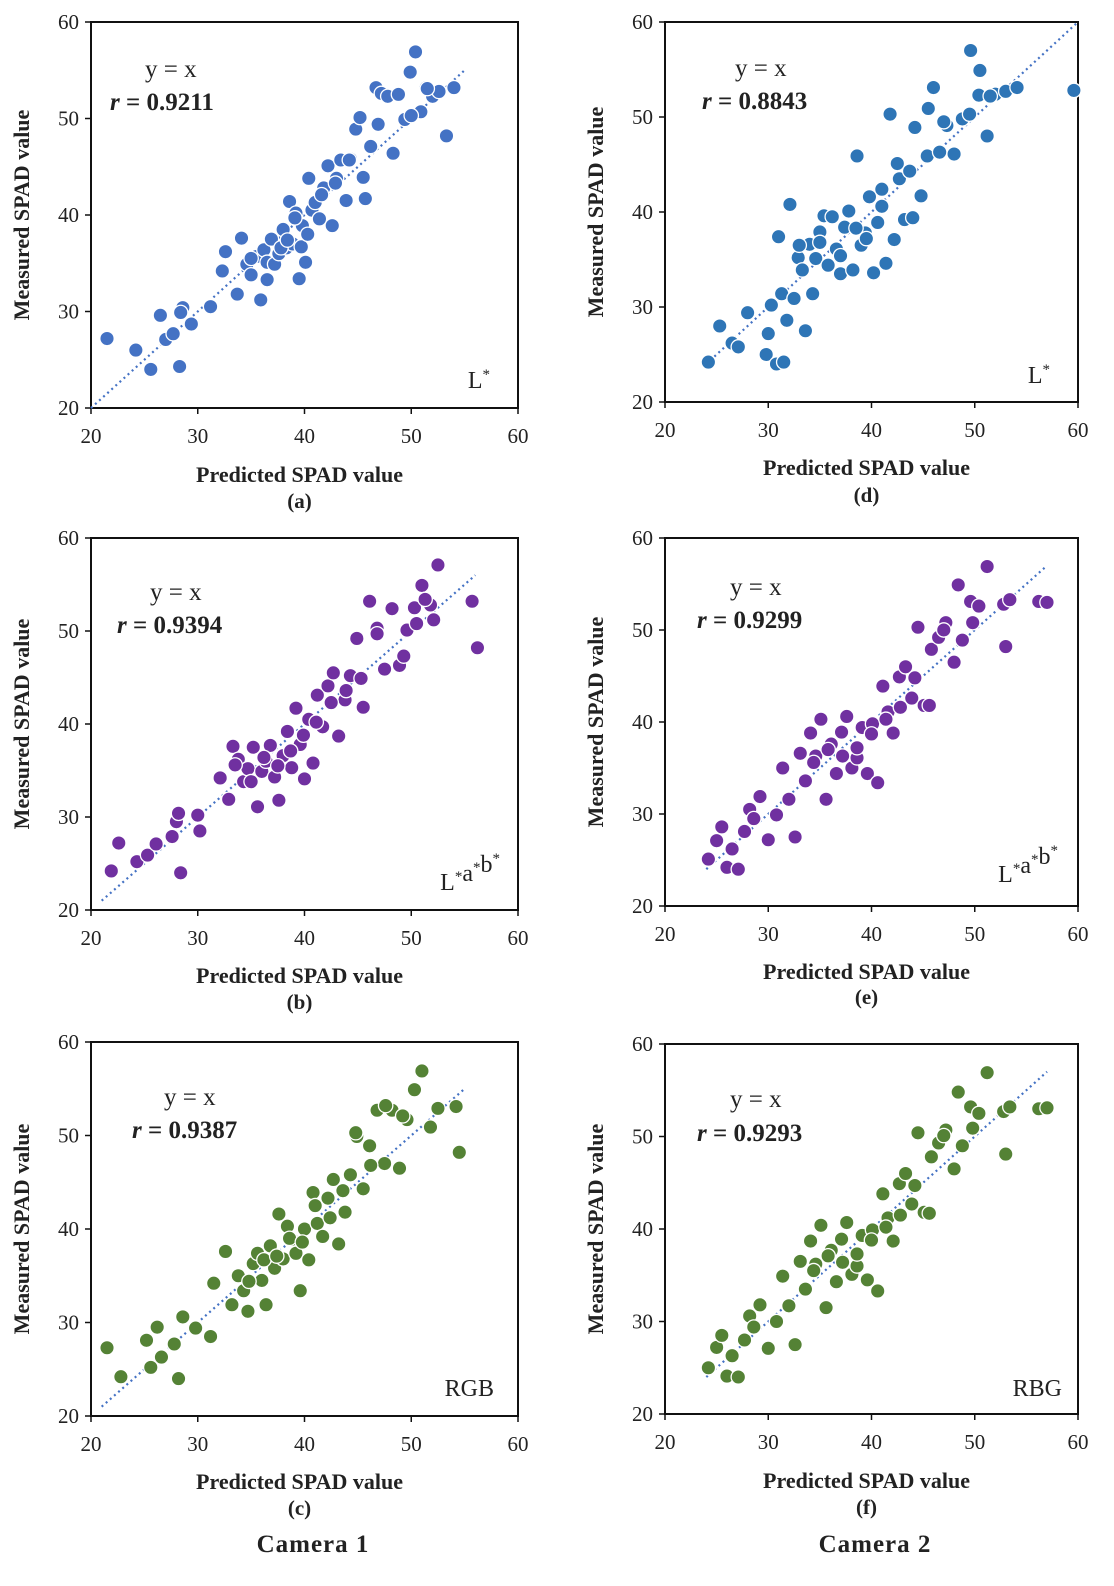 This screenshot has height=1586, width=1114. What do you see at coordinates (299, 975) in the screenshot?
I see `x-axis-label: Predicted SPAD value` at bounding box center [299, 975].